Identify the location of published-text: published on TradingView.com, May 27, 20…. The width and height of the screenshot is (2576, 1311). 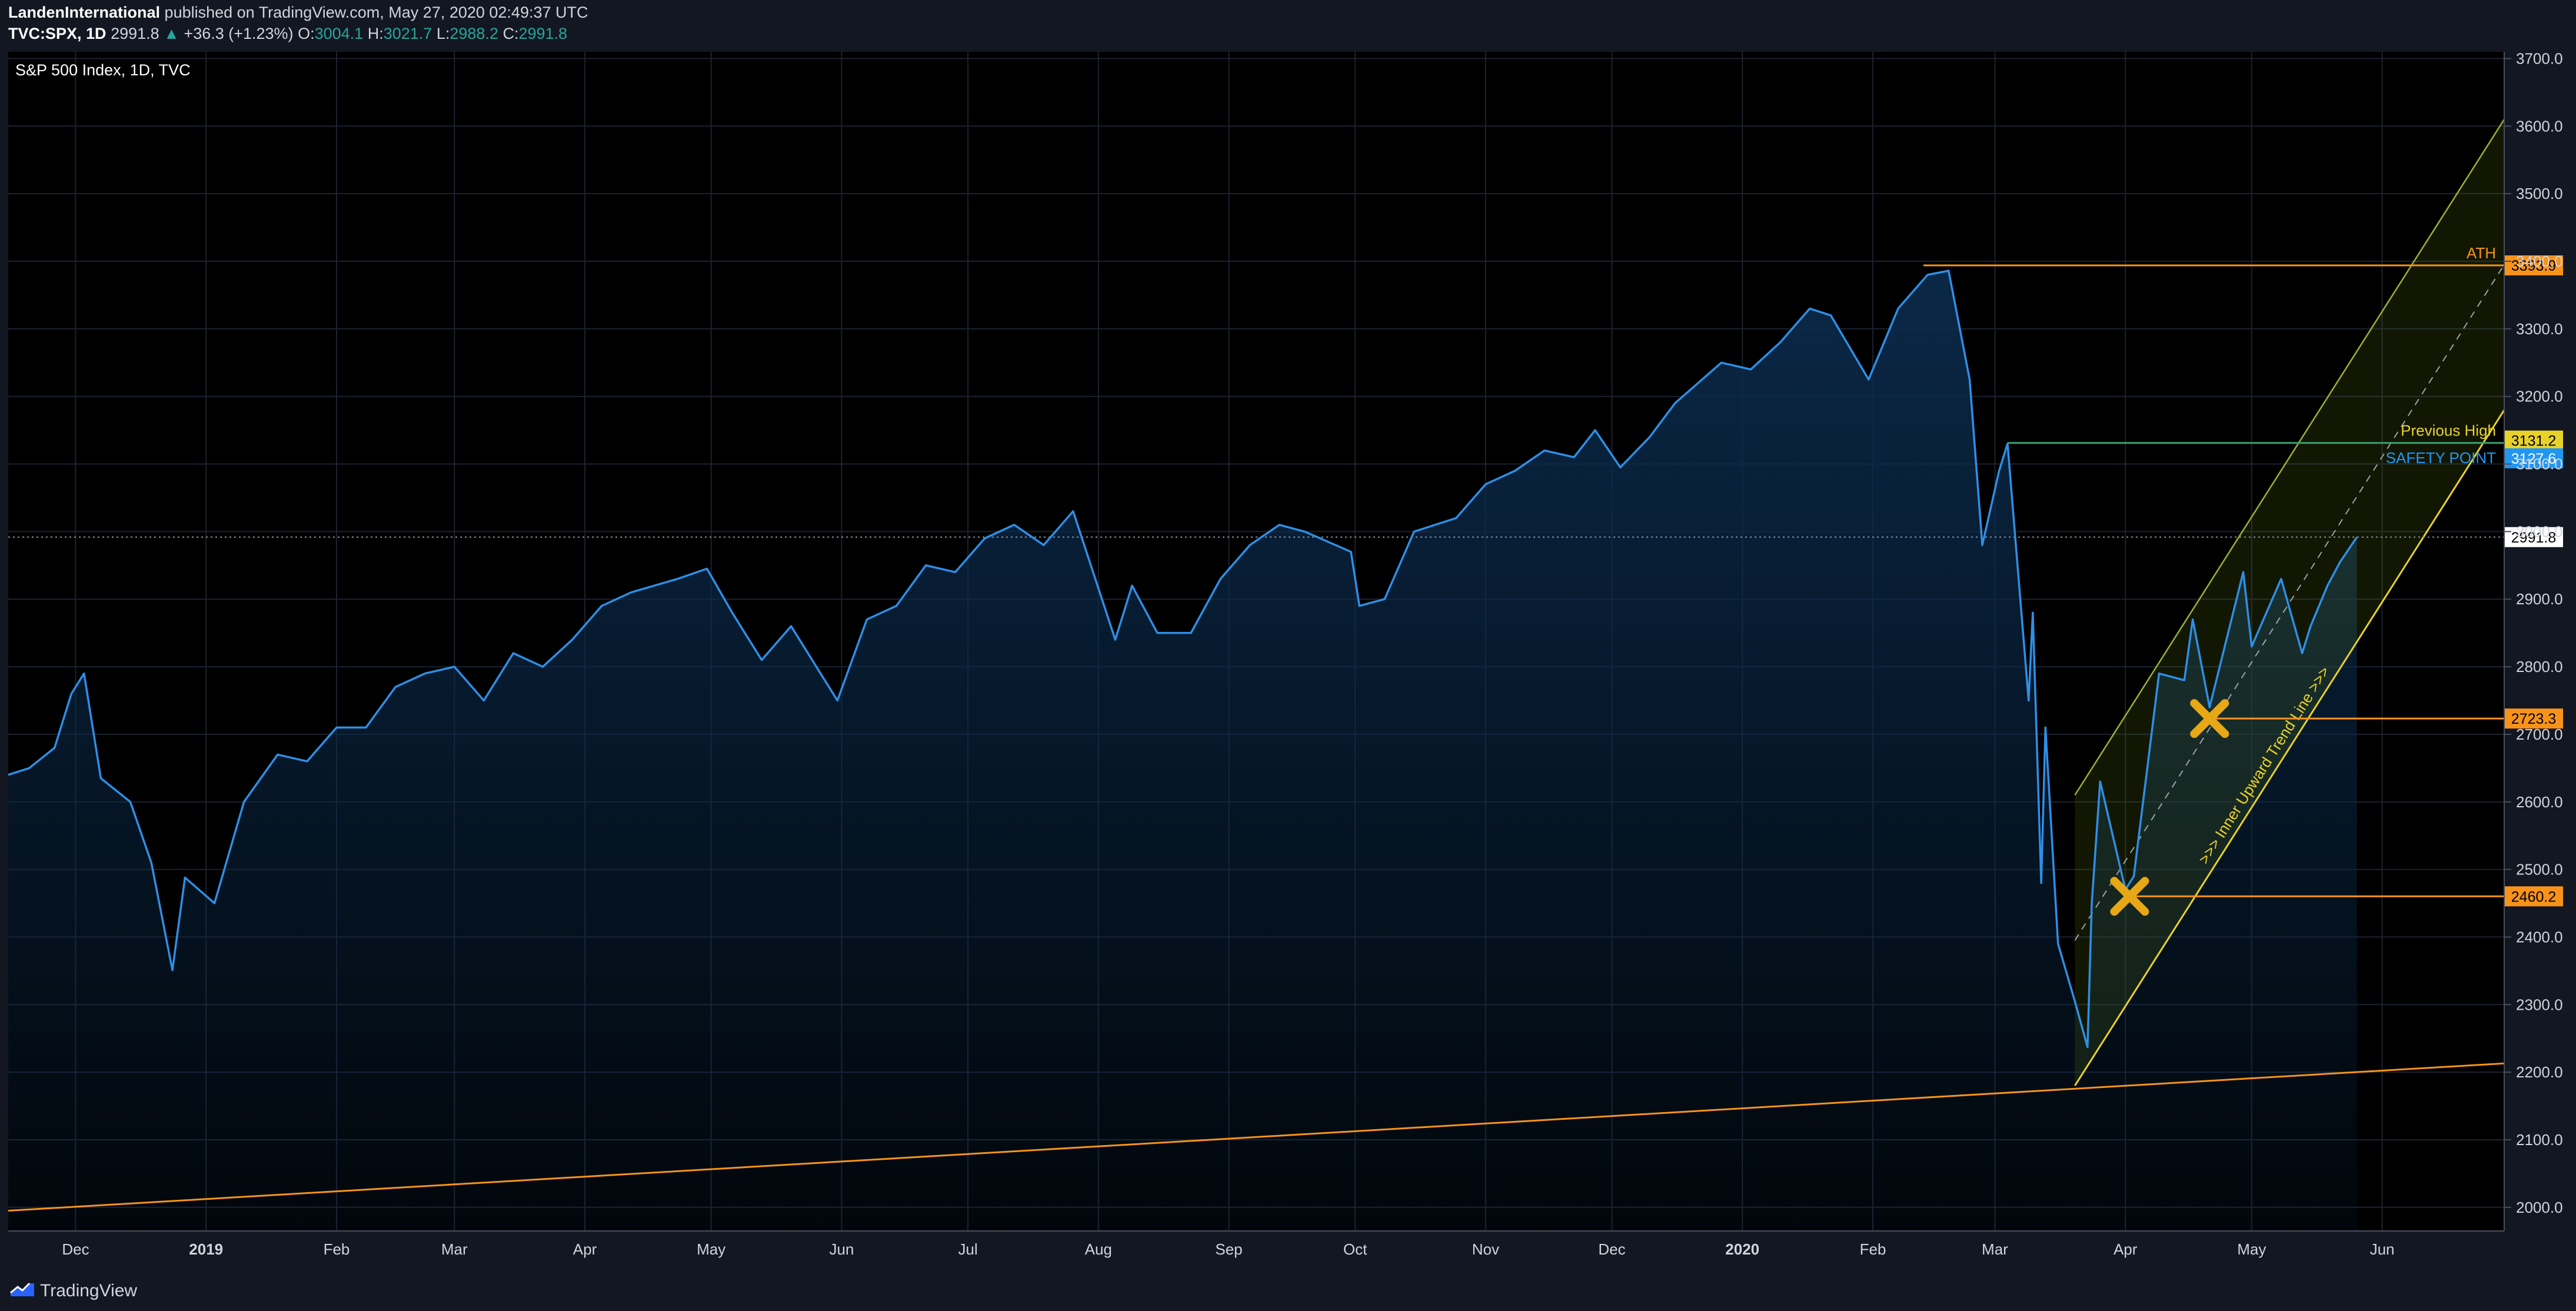
(376, 12).